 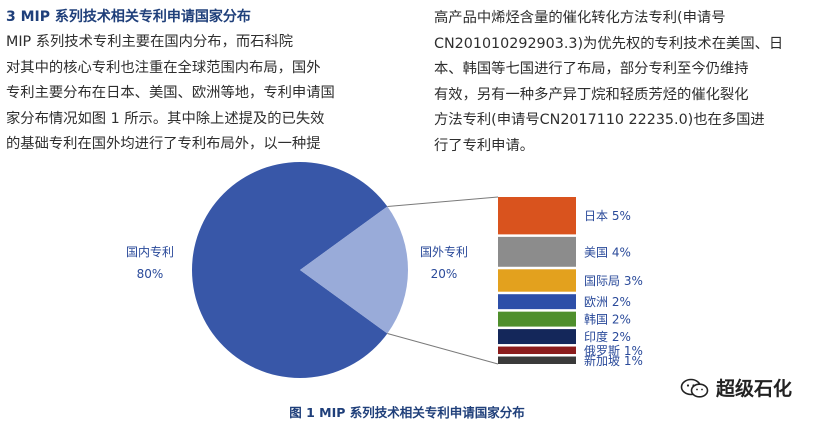 What do you see at coordinates (607, 319) in the screenshot?
I see `breakdown-label: 韩国 2%` at bounding box center [607, 319].